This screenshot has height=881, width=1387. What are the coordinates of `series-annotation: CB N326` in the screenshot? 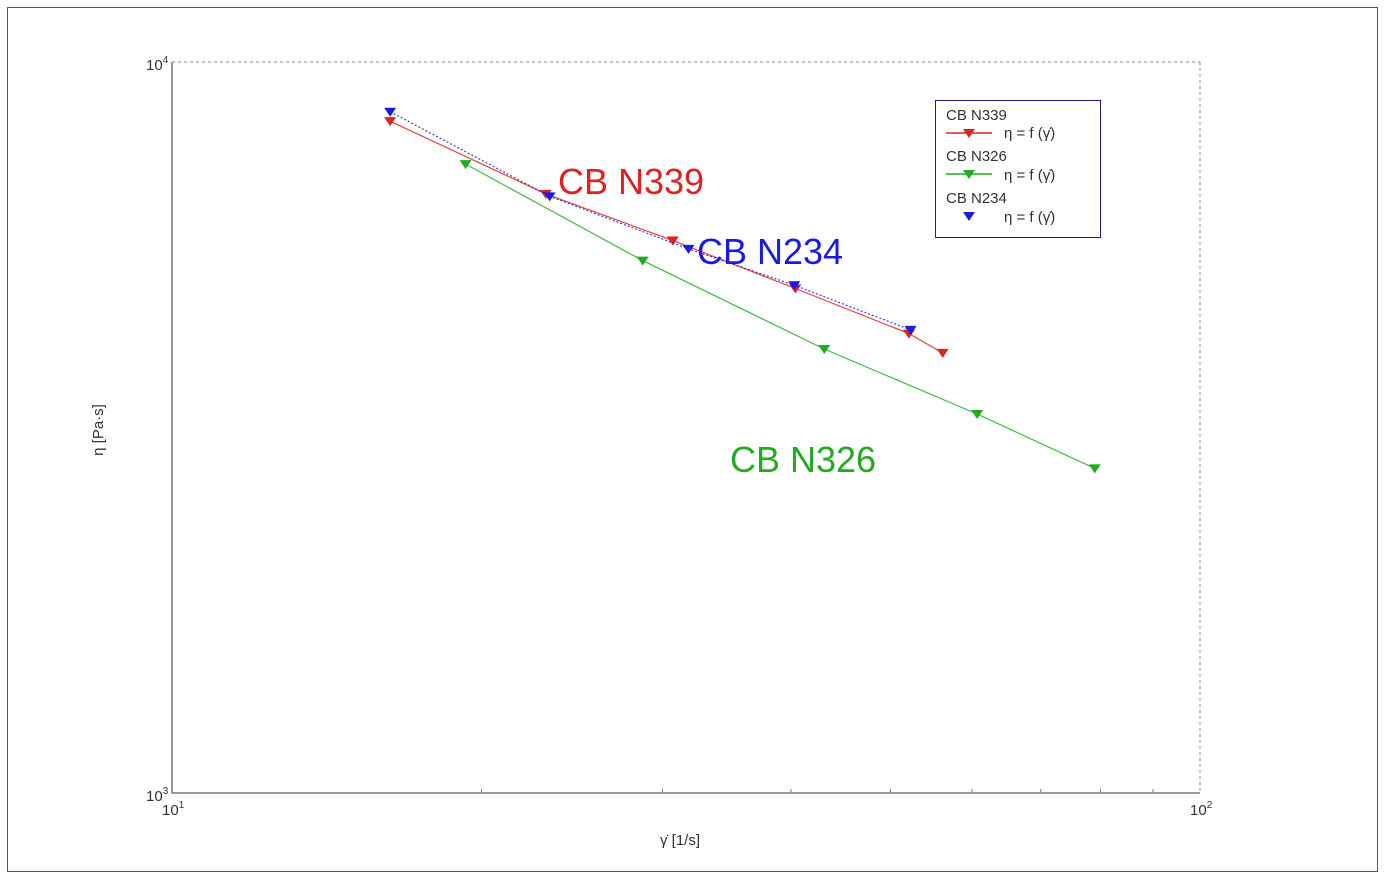 It's located at (803, 459).